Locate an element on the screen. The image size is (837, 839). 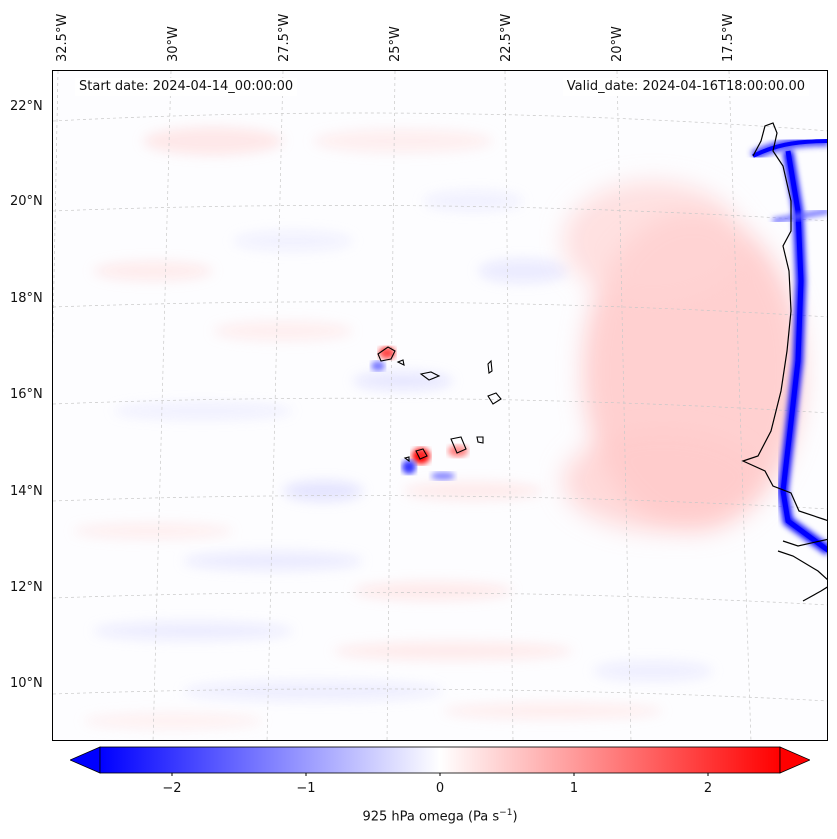
start-date-label: Start date: 2024-04-14_00:00:00 is located at coordinates (186, 87).